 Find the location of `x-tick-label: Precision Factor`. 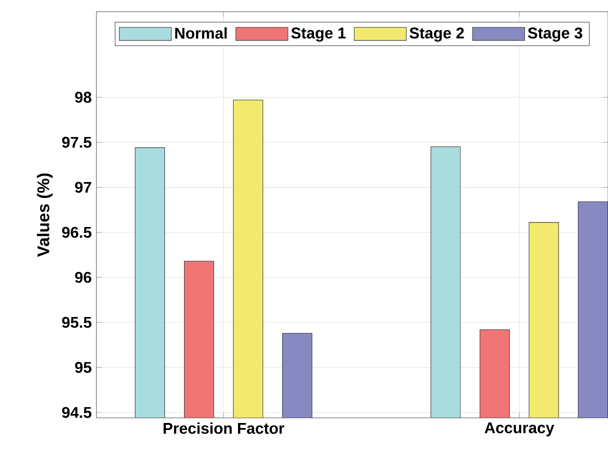

x-tick-label: Precision Factor is located at coordinates (224, 428).